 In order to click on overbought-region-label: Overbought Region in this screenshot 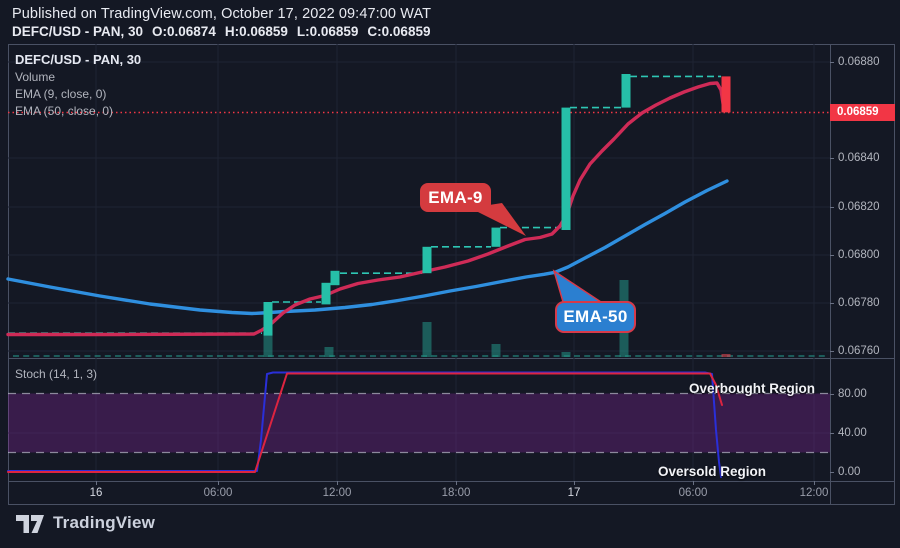, I will do `click(752, 388)`.